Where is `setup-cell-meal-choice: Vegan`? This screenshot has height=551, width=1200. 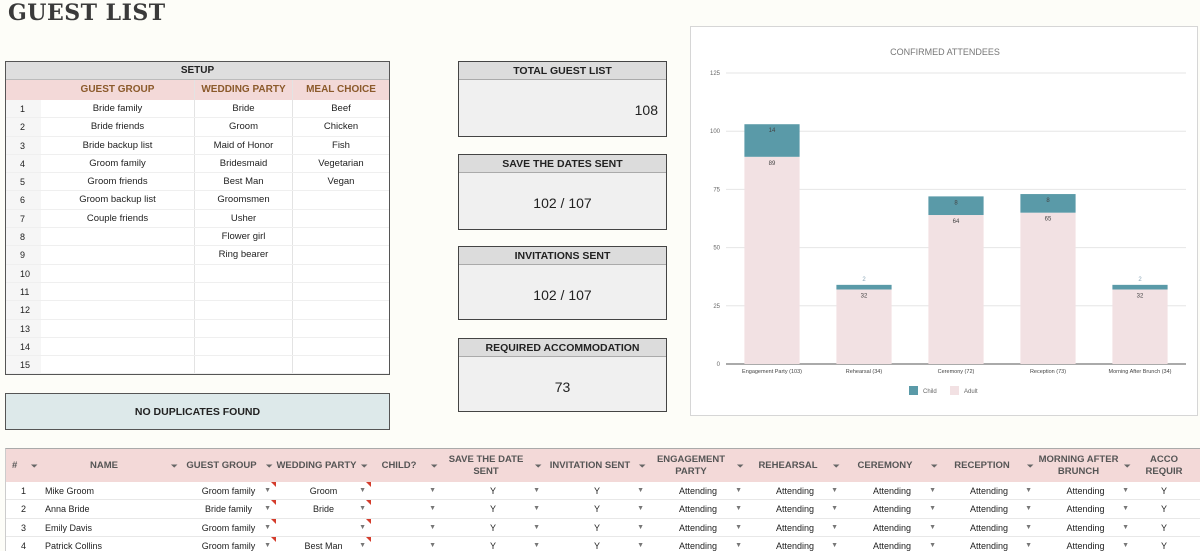
setup-cell-meal-choice: Vegan is located at coordinates (341, 182).